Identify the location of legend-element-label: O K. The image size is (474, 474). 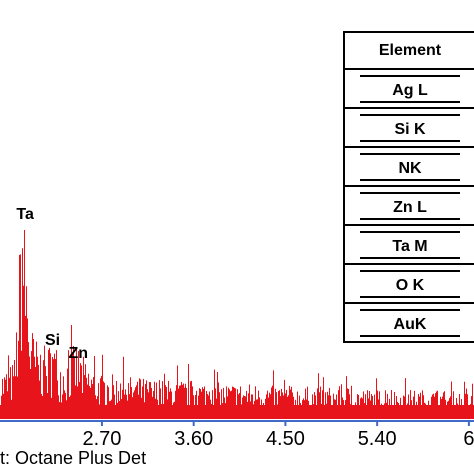
(410, 283).